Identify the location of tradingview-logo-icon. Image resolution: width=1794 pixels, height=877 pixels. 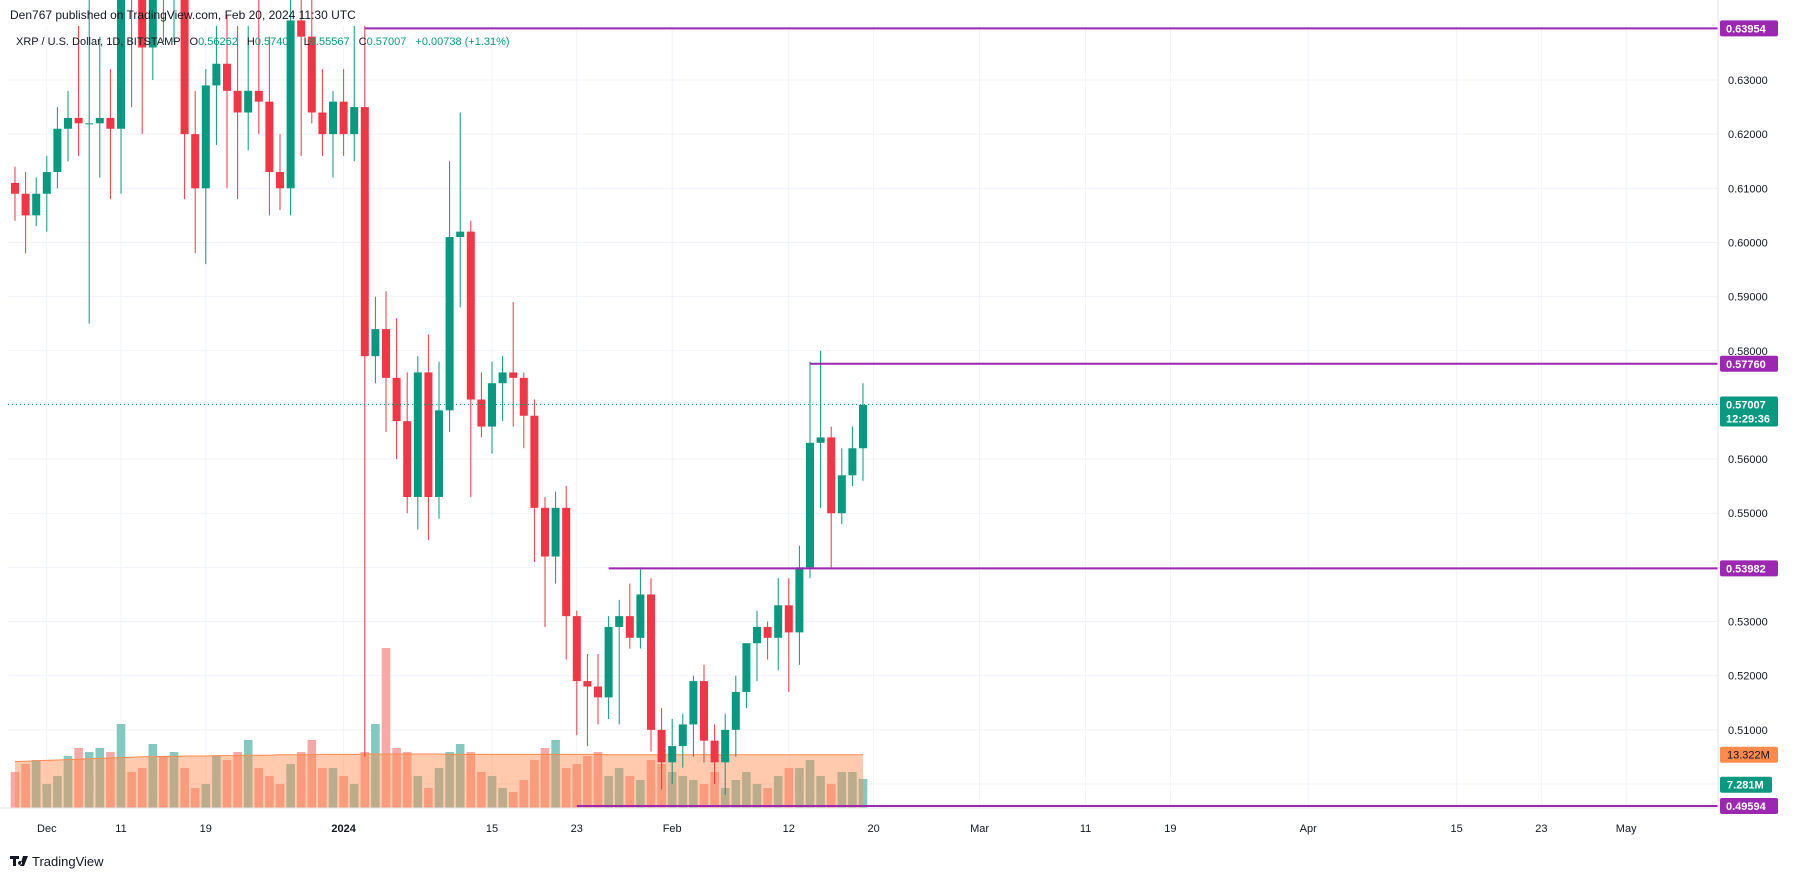
(19, 861).